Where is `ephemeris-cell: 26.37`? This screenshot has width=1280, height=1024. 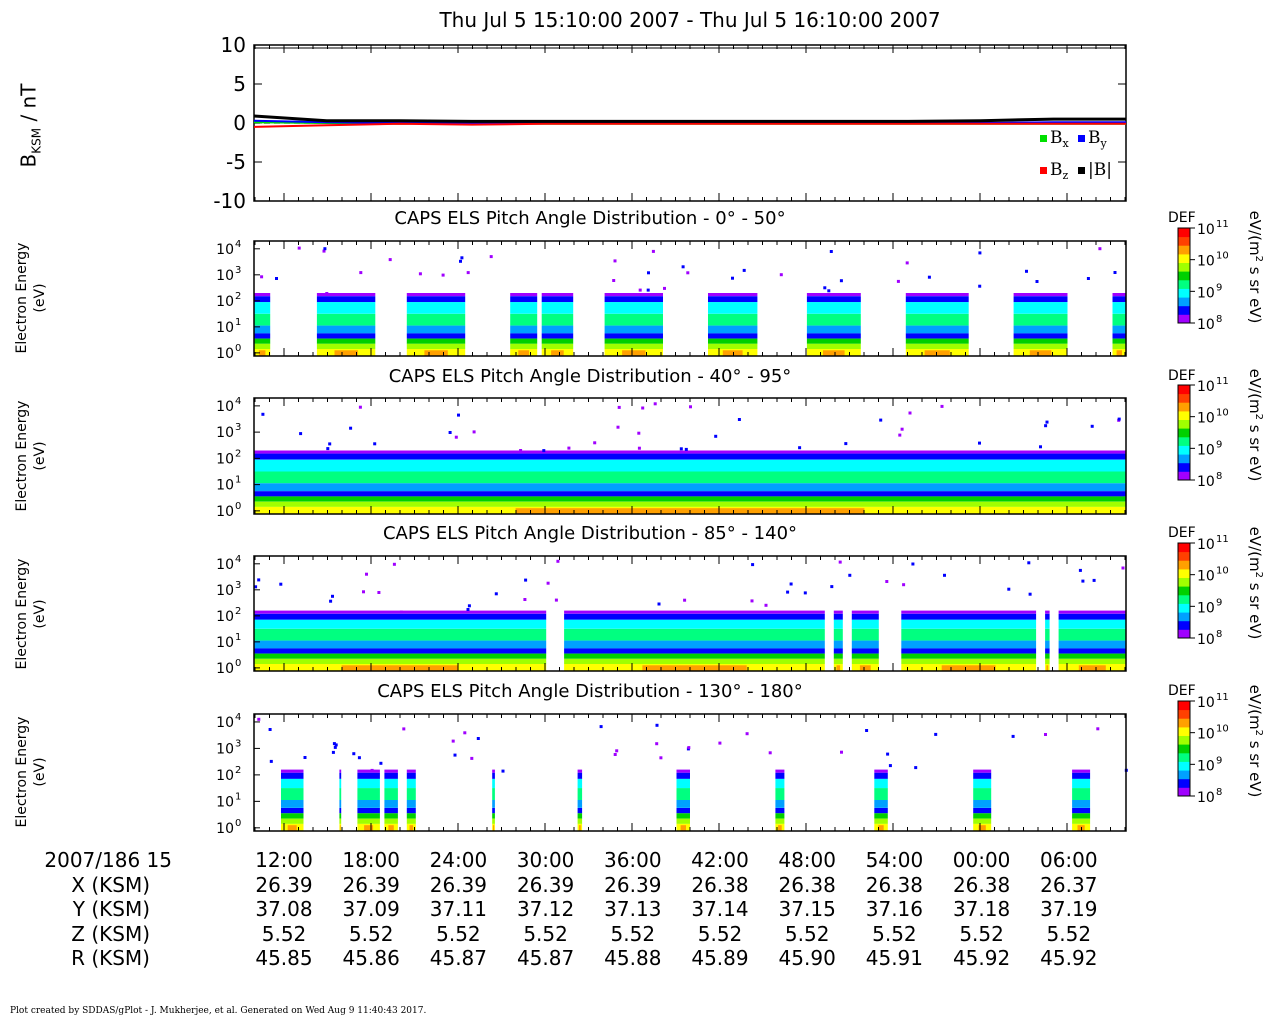 ephemeris-cell: 26.37 is located at coordinates (1069, 884).